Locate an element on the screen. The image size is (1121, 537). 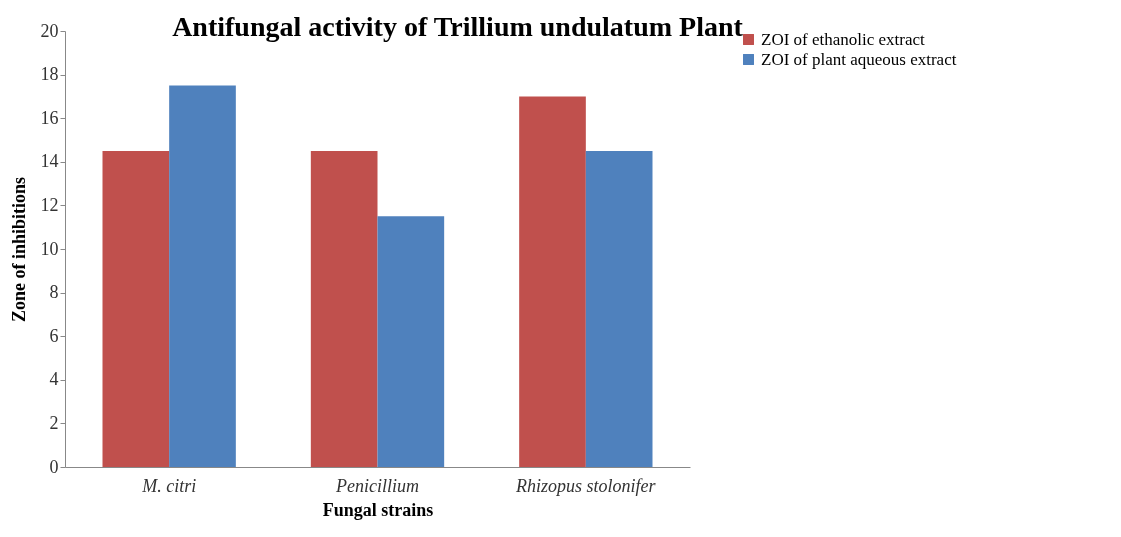
y-tick-label: 12 is located at coordinates (49, 204).